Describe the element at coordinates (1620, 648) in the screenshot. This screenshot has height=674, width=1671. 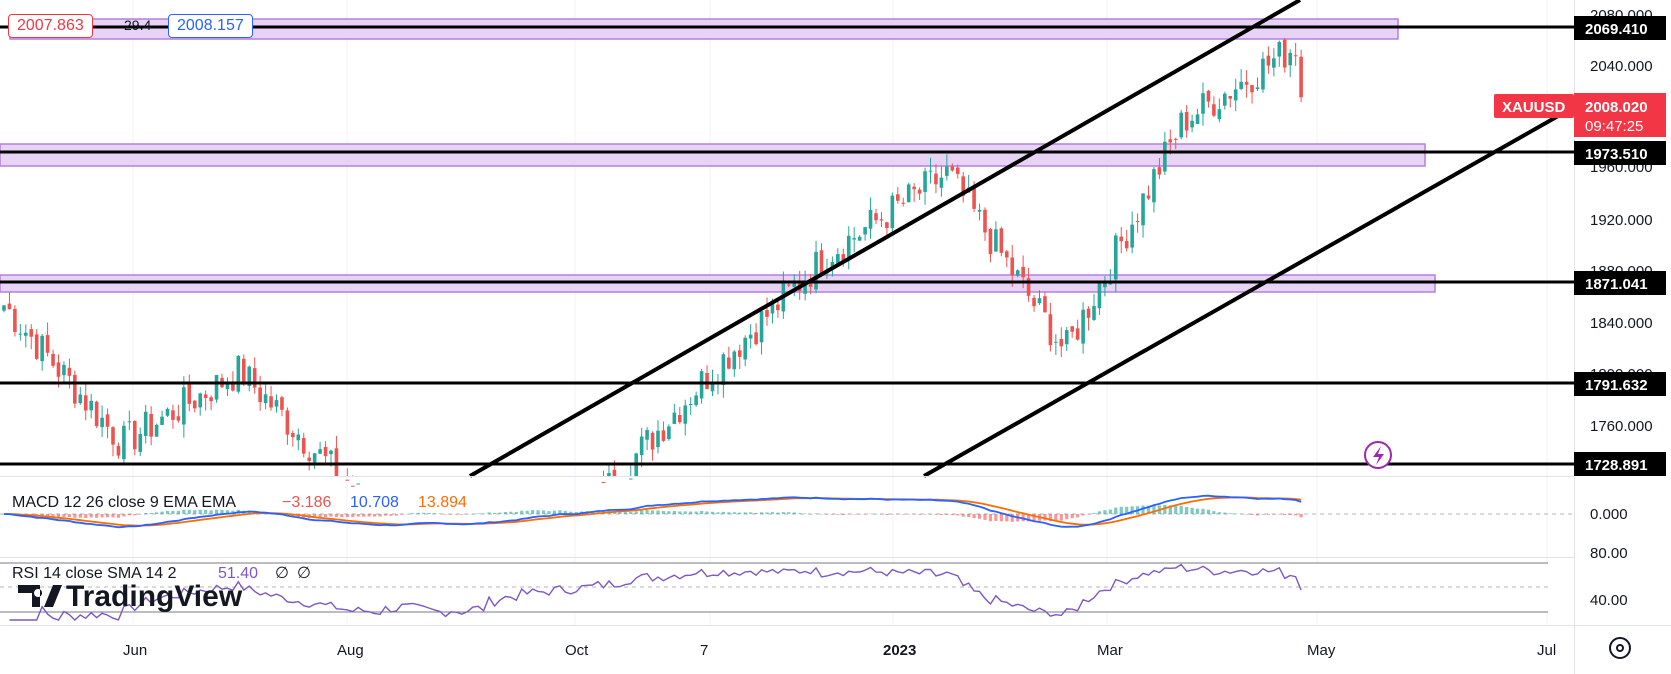
I see `settings-gear-icon` at that location.